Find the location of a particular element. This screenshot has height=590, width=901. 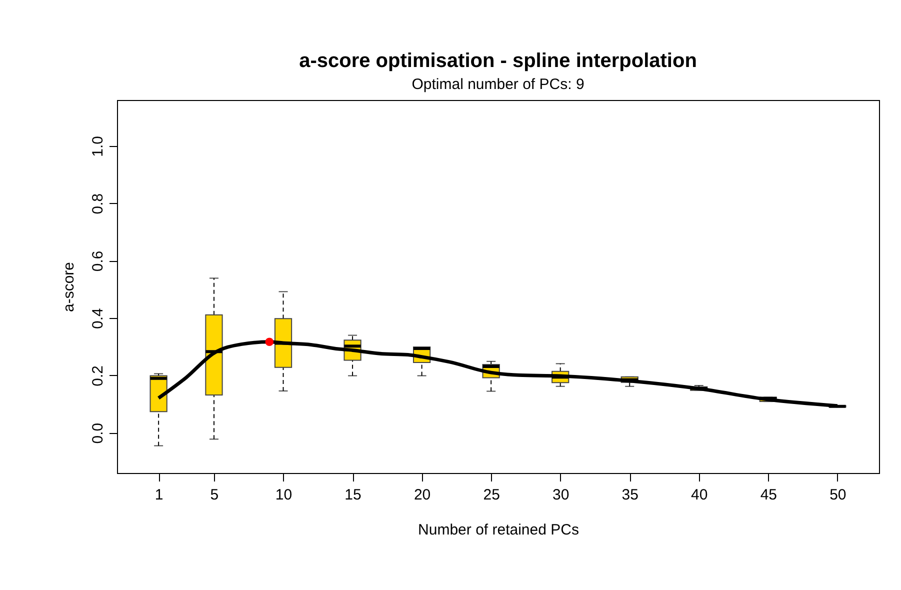

y-tick-label: 0.4 is located at coordinates (98, 318).